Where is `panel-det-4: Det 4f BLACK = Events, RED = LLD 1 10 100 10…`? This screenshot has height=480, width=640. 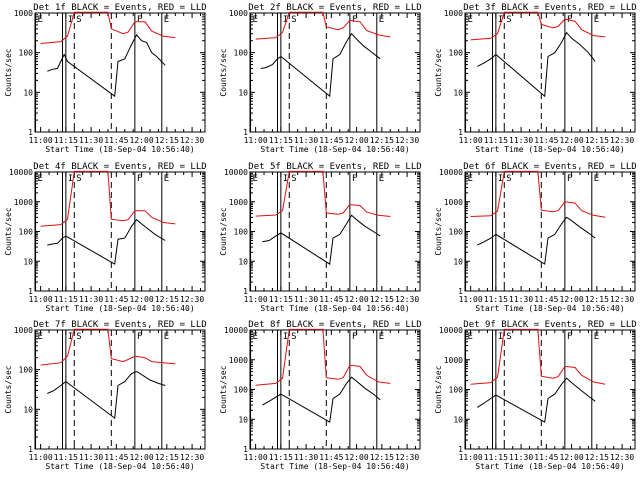 panel-det-4: Det 4f BLACK = Events, RED = LLD 1 10 100 10… is located at coordinates (105, 237).